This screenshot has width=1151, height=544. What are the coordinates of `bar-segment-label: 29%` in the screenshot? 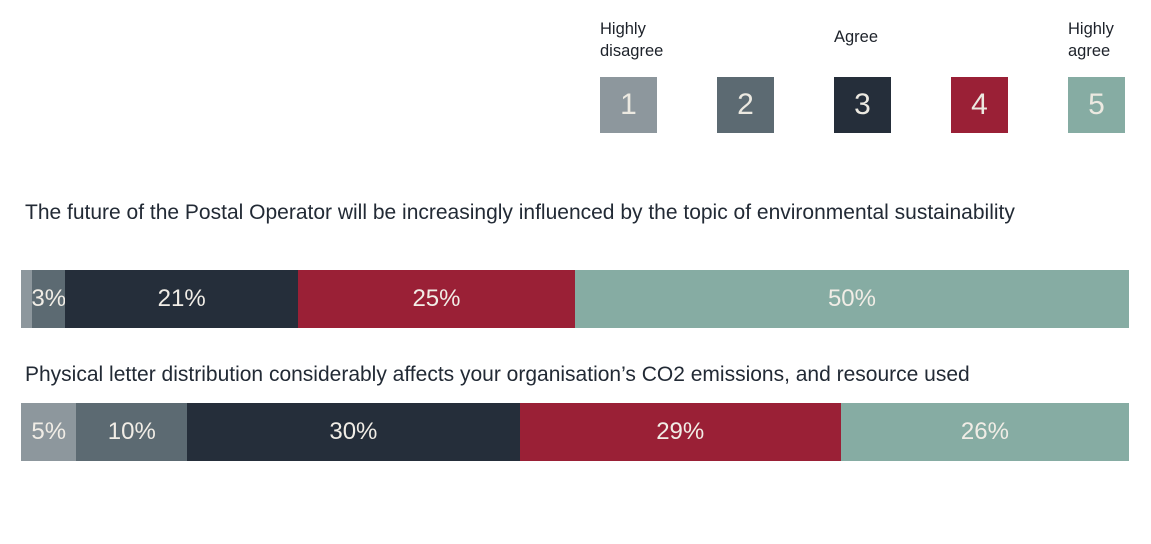 It's located at (680, 431).